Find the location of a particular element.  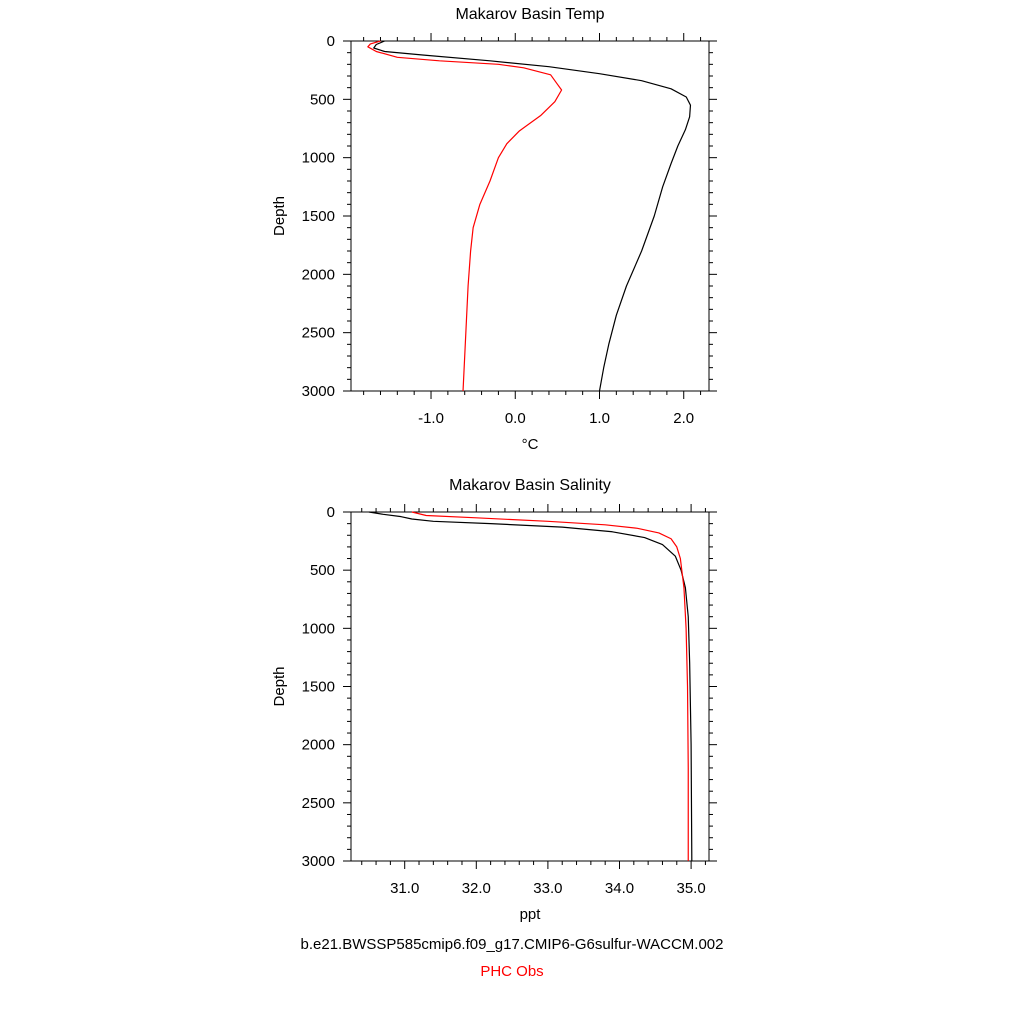

salinity-model-series-line is located at coordinates (530, 686).